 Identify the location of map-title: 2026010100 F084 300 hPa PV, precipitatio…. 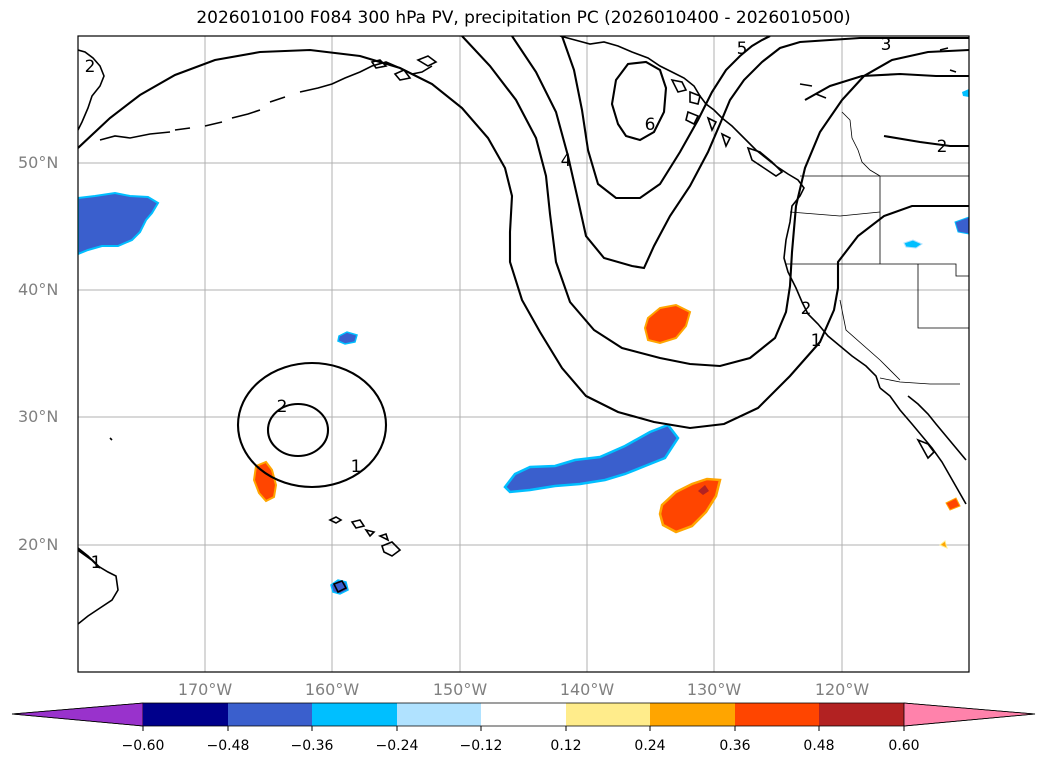
(523, 18).